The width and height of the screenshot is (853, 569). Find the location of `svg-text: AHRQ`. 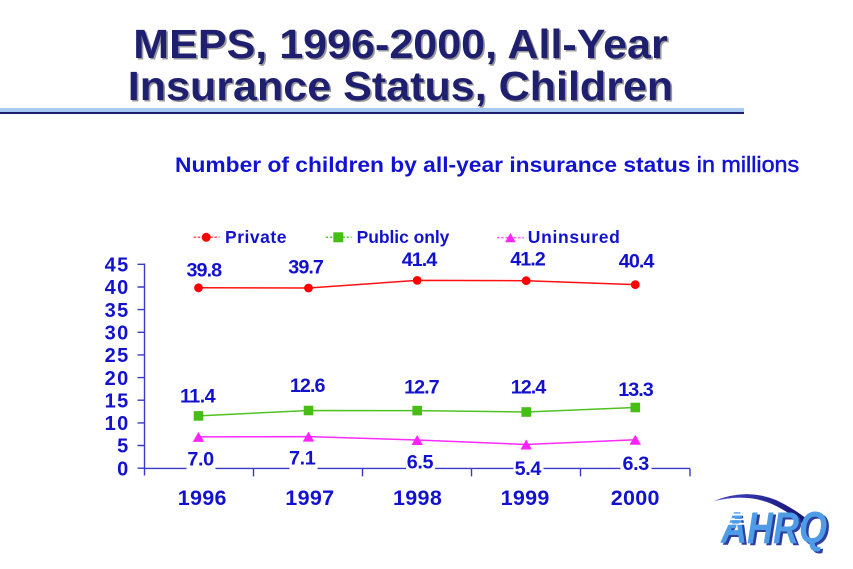

svg-text: AHRQ is located at coordinates (773, 528).